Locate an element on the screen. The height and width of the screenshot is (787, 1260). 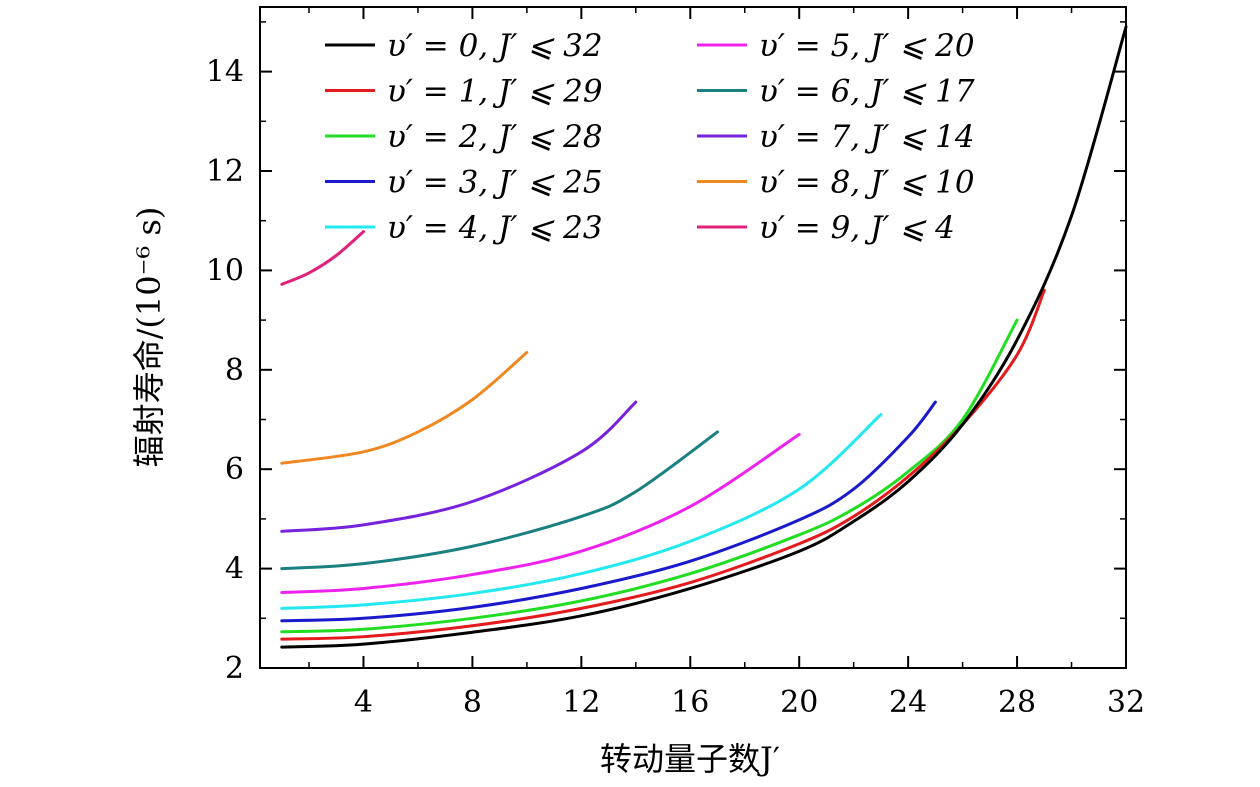
y-tick-label: 2 is located at coordinates (234, 668).